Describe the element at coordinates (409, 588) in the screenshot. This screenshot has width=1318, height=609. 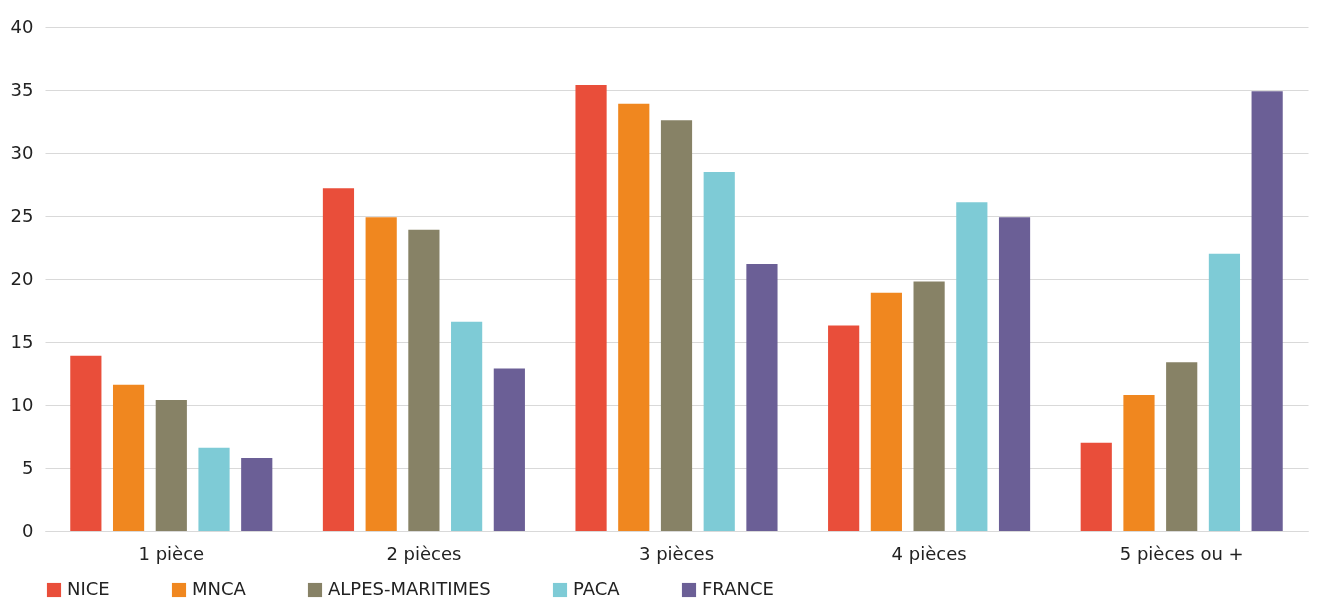
I see `legend-label: ALPES-MARITIMES` at that location.